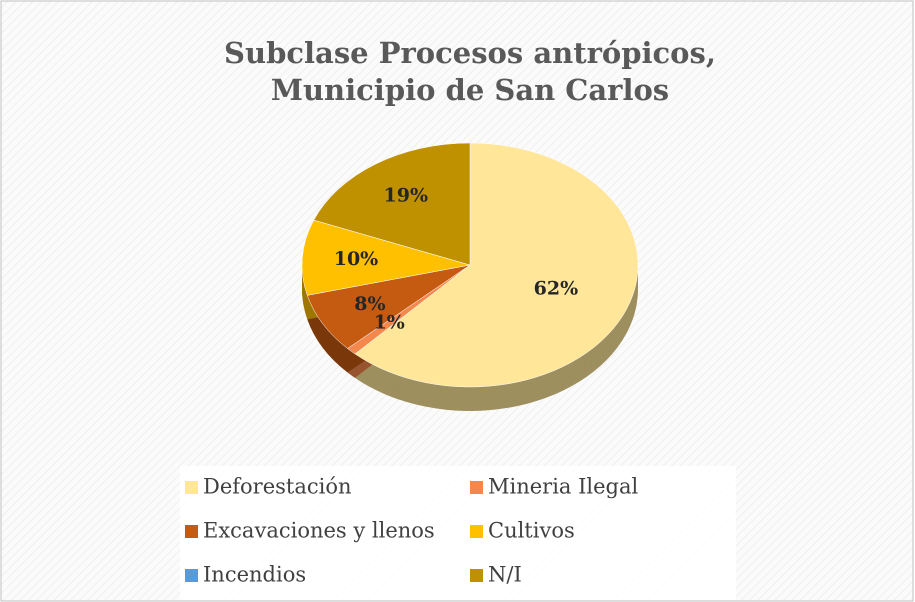 This screenshot has width=915, height=602. What do you see at coordinates (356, 259) in the screenshot?
I see `data-label: 10%` at bounding box center [356, 259].